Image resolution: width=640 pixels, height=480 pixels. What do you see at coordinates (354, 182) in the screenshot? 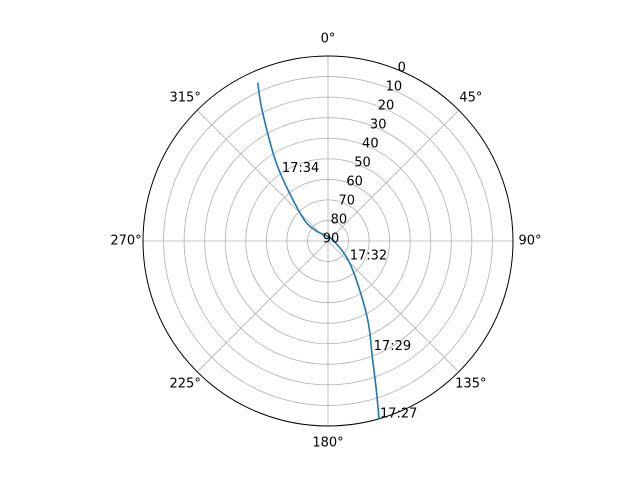
I see `radial-tick-label-60: 60` at bounding box center [354, 182].